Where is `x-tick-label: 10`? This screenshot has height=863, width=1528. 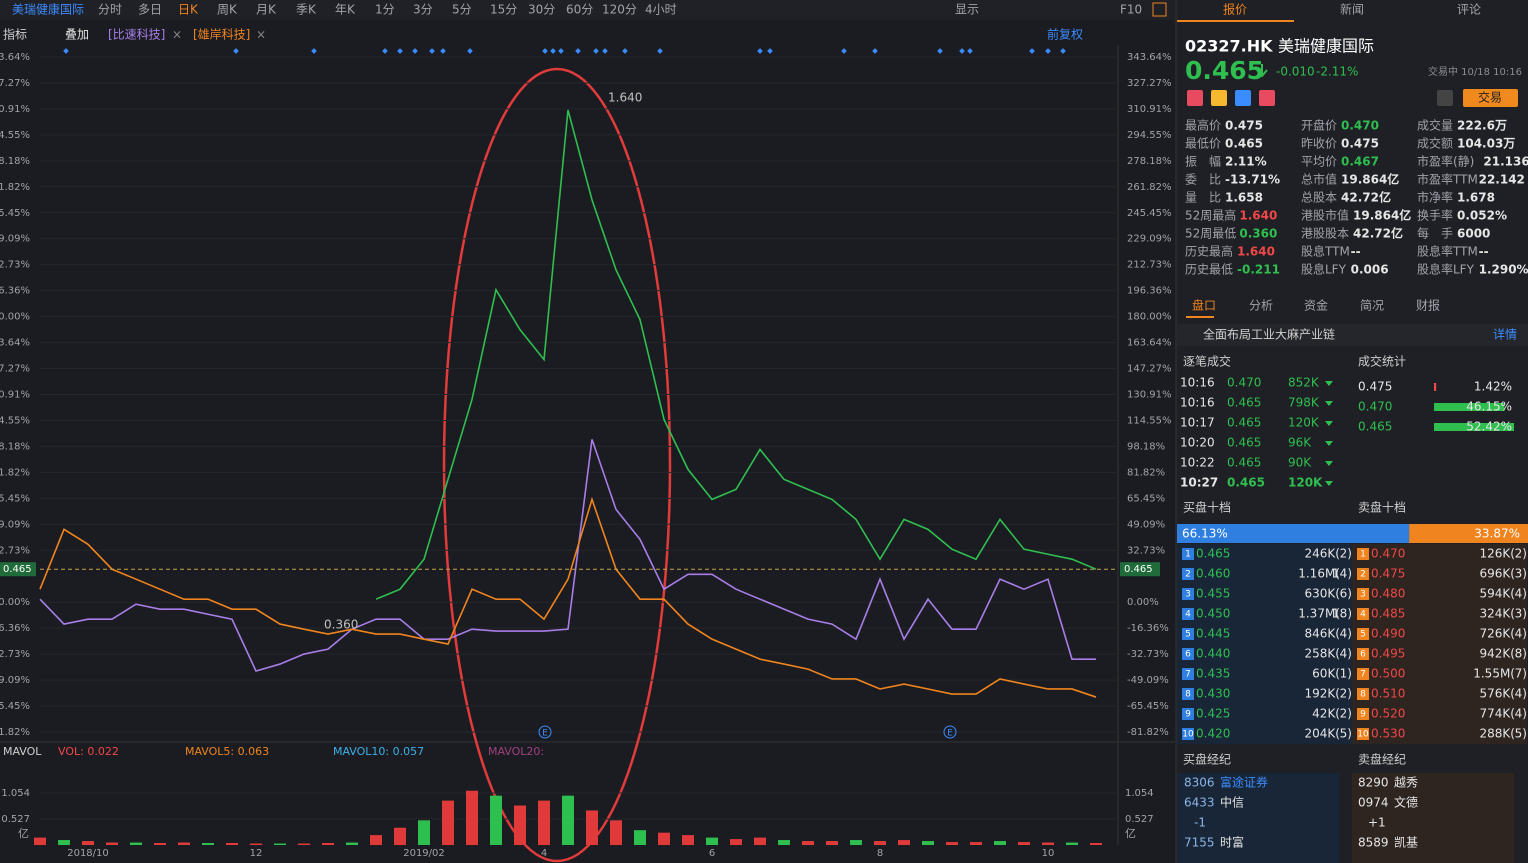
x-tick-label: 10 is located at coordinates (1048, 853).